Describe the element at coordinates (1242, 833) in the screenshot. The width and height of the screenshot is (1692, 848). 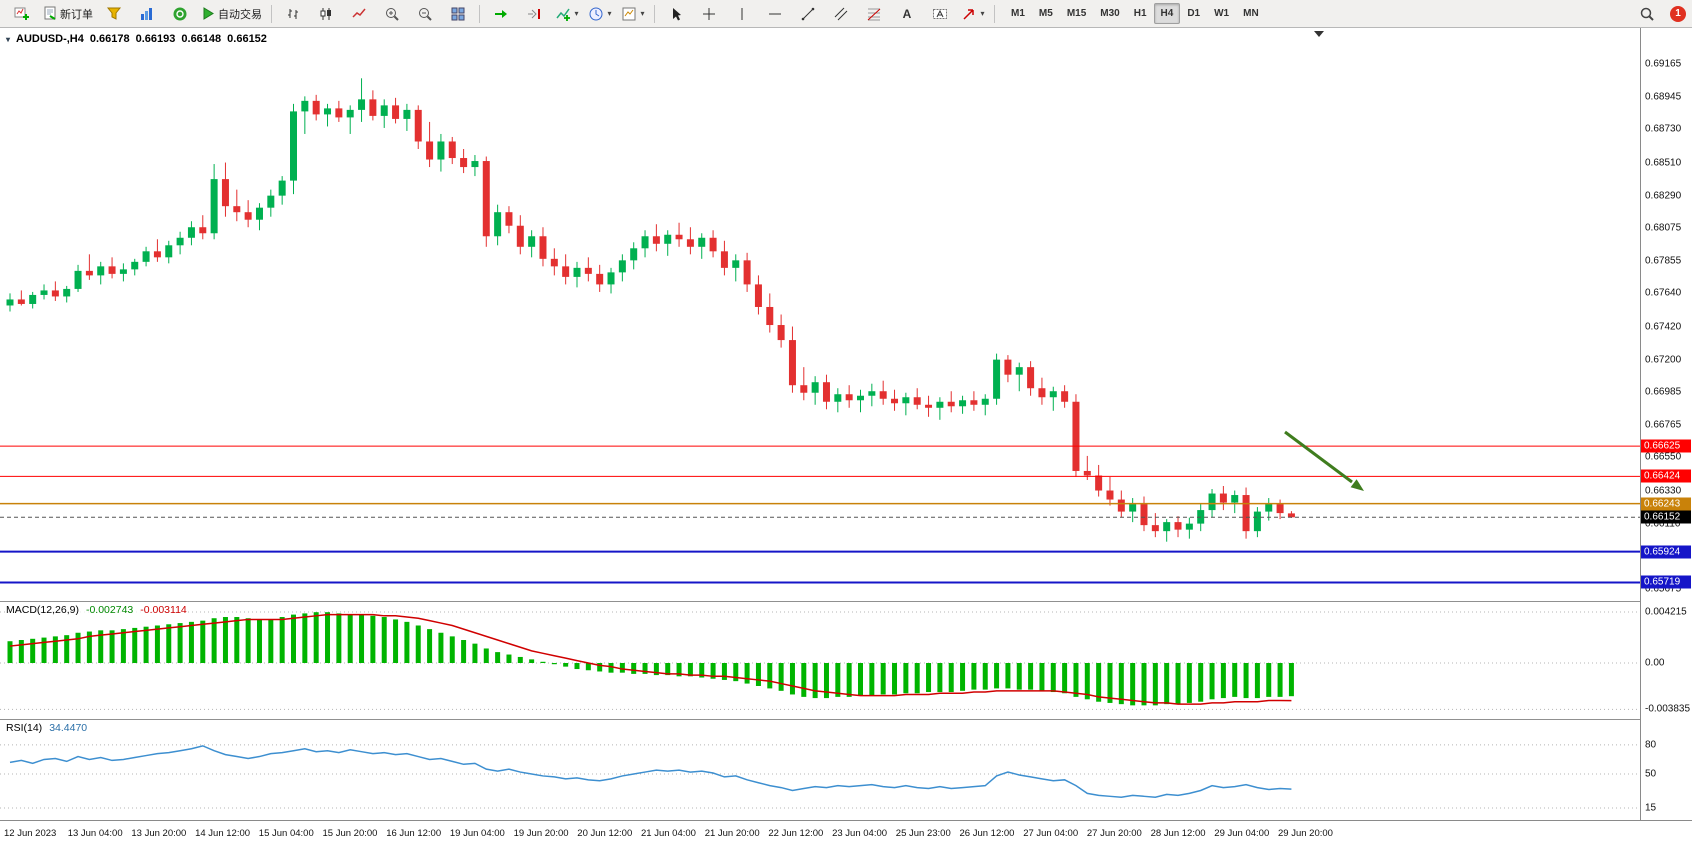
I see `time-axis-label: 29 Jun 04:00` at that location.